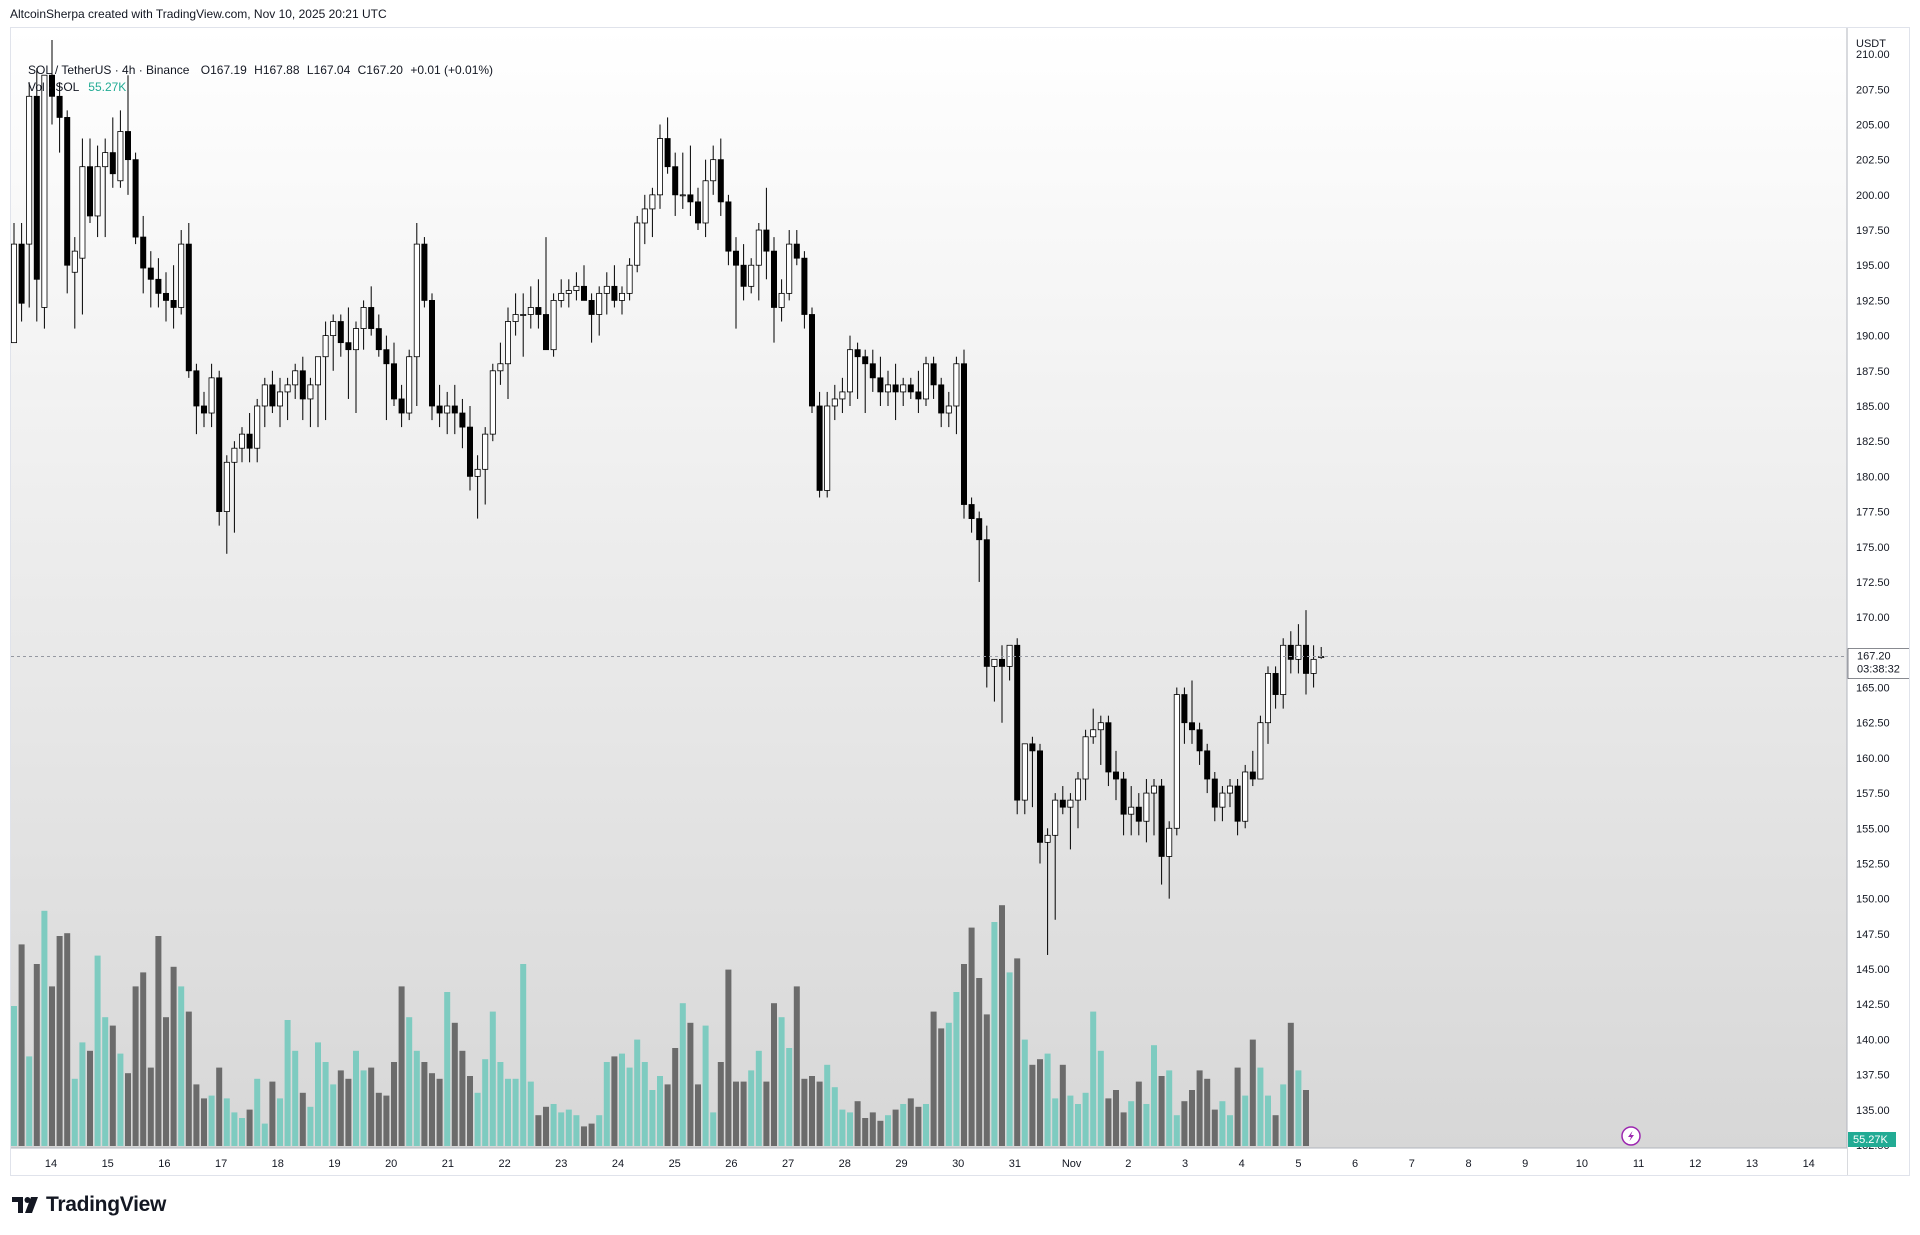 The image size is (1920, 1235). I want to click on tradingview-brand: TradingView, so click(89, 1205).